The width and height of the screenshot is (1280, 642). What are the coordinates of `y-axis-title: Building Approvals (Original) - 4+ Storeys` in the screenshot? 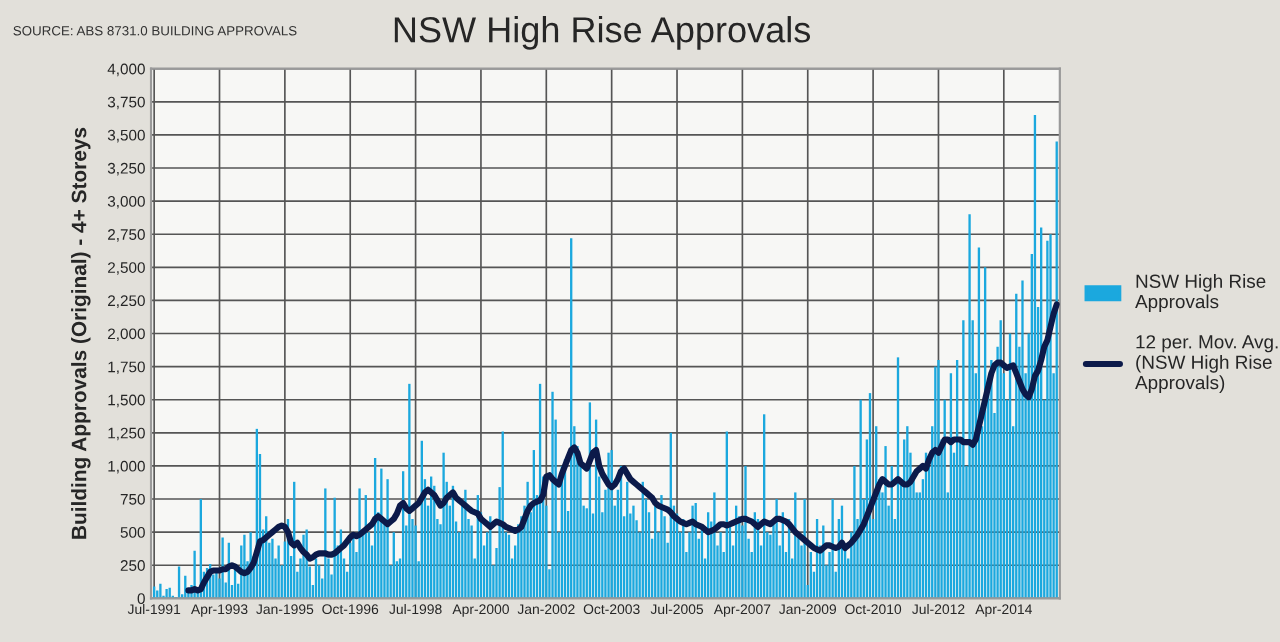 It's located at (81, 333).